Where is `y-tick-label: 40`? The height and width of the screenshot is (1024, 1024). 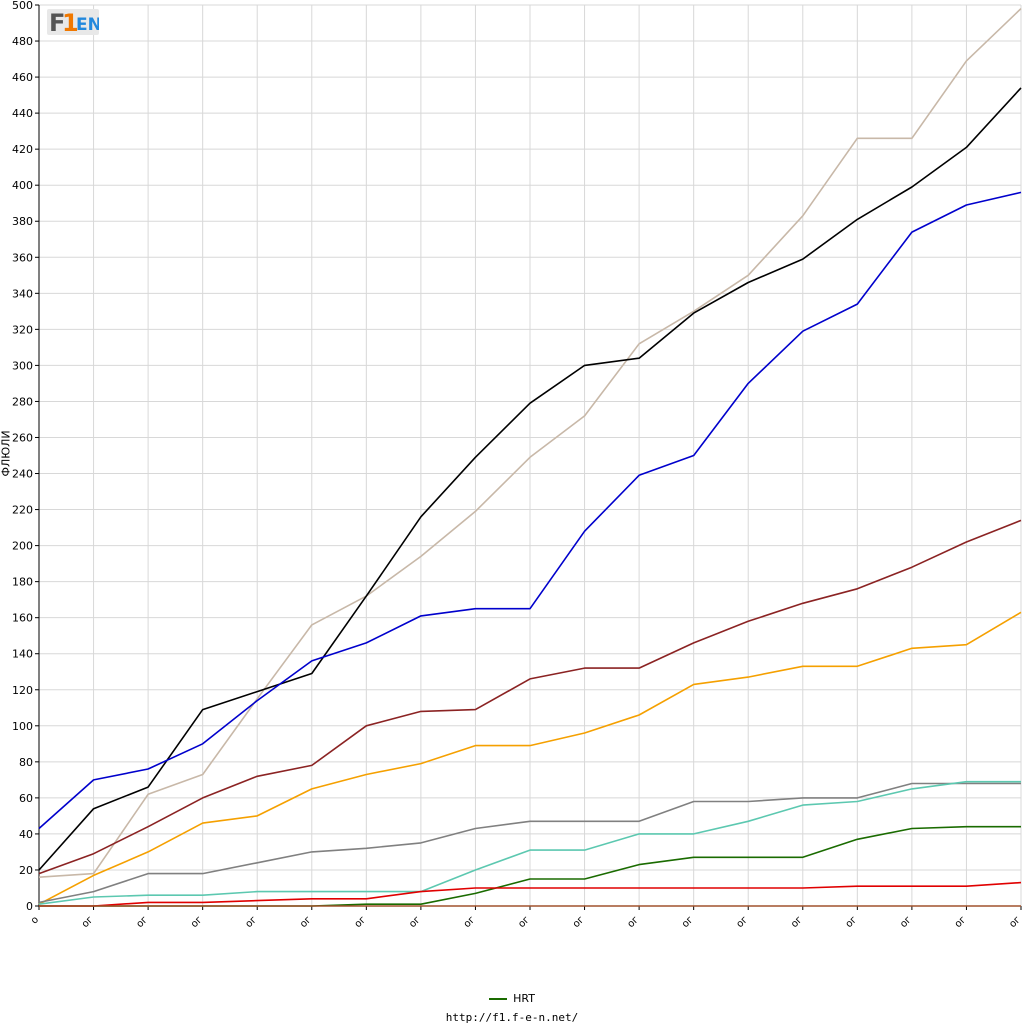 y-tick-label: 40 is located at coordinates (26, 834).